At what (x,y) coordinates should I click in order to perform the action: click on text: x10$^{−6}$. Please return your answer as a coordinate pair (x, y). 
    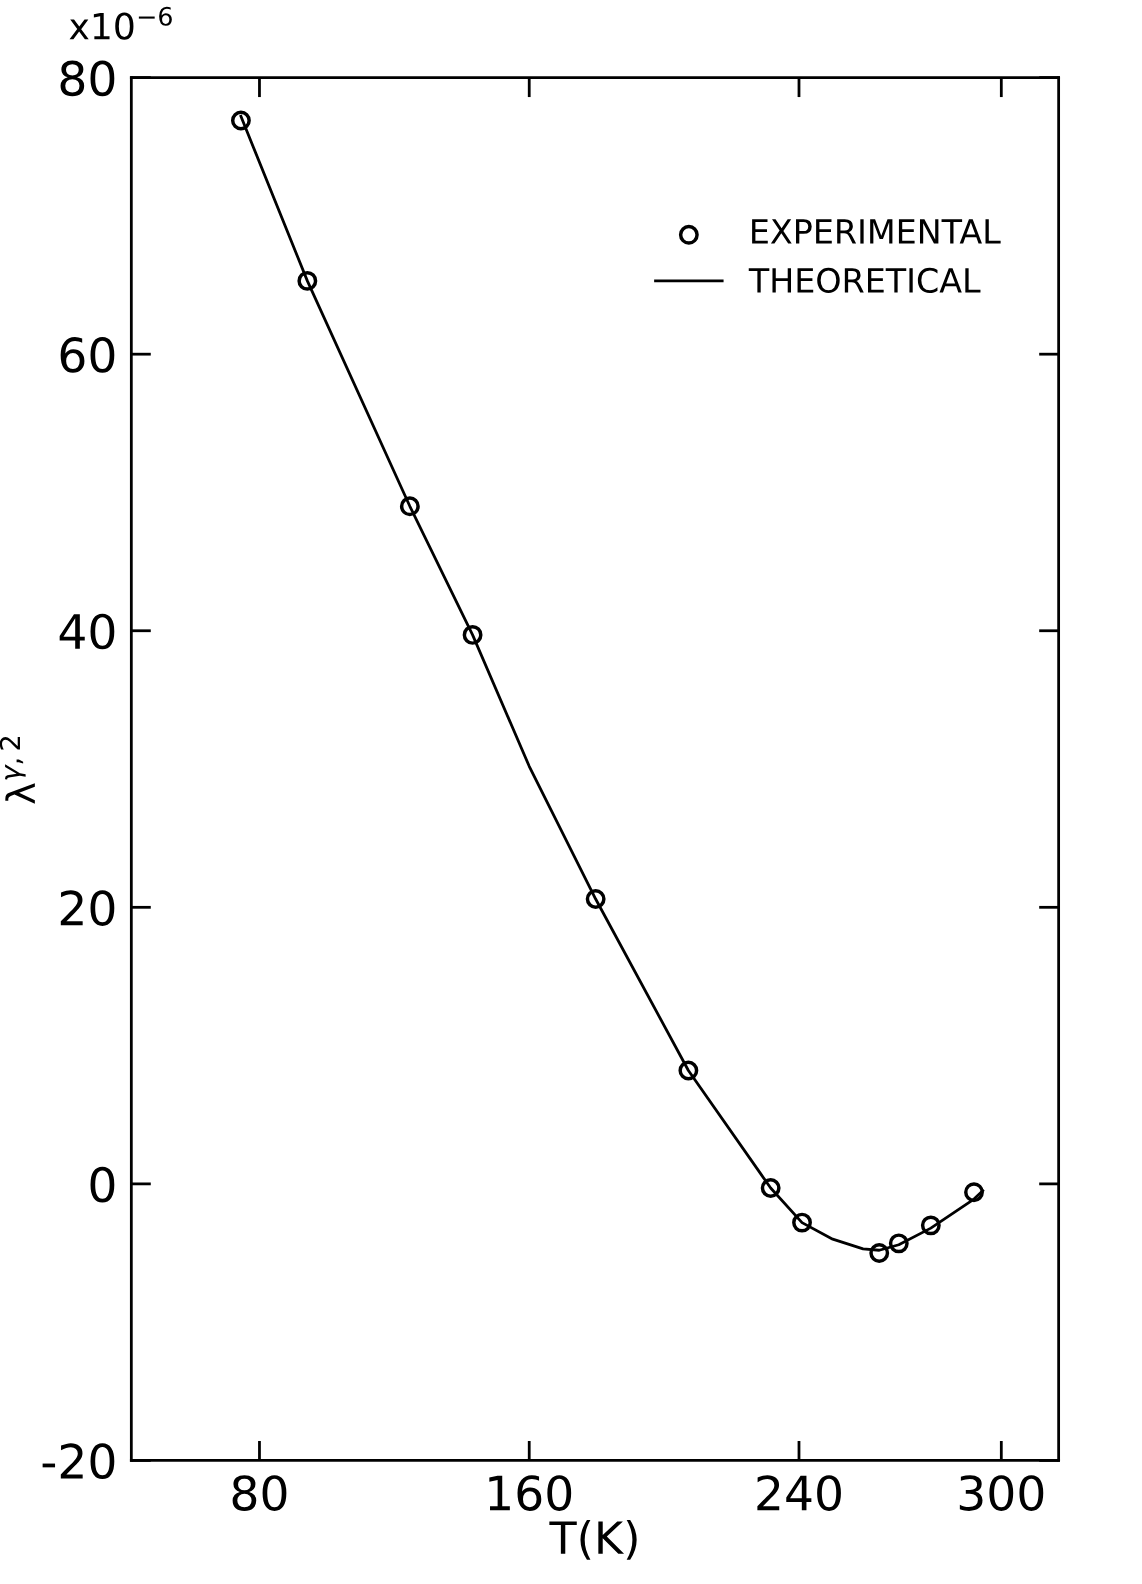
    Looking at the image, I should click on (120, 23).